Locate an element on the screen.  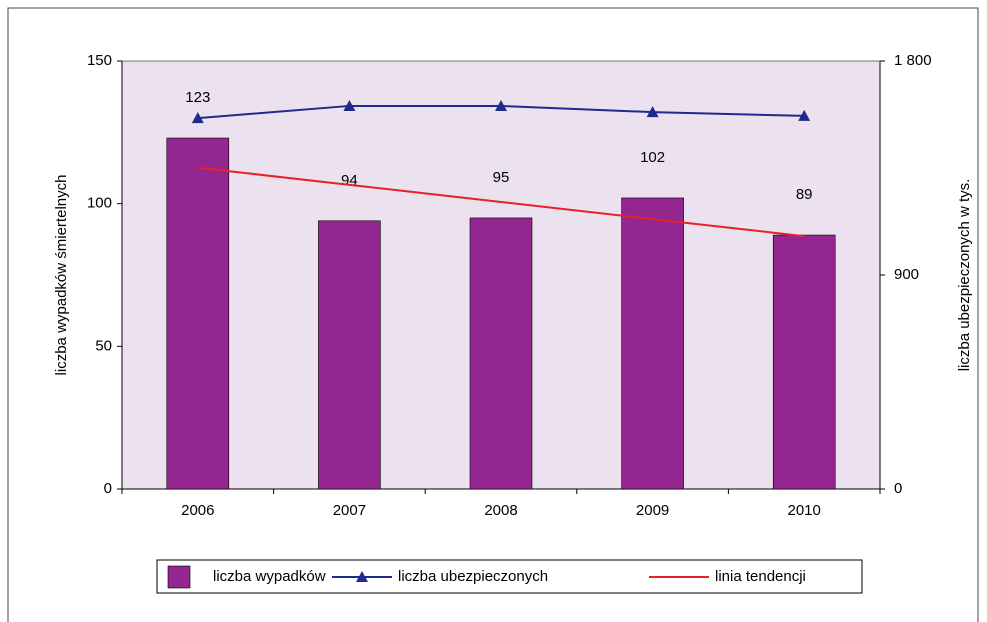
y2-tick-label: 1 800 is located at coordinates (913, 60).